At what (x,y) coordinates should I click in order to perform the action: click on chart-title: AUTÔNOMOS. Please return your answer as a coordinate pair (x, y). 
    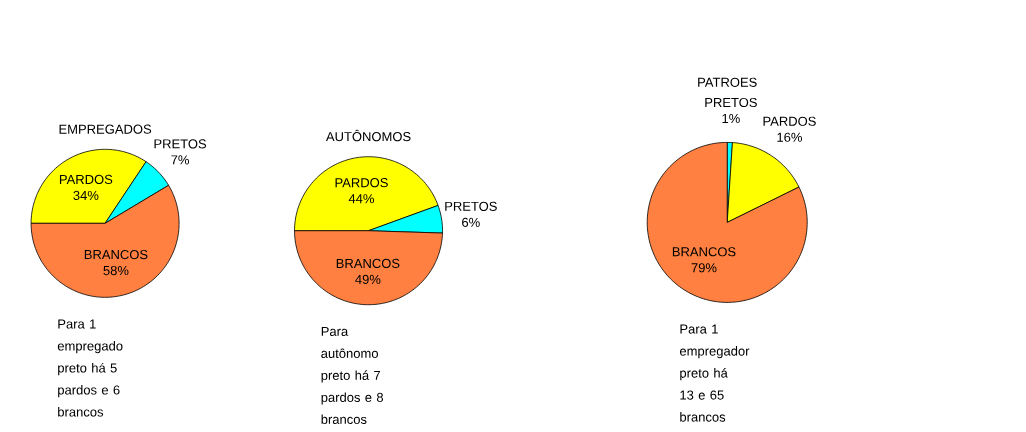
    Looking at the image, I should click on (368, 135).